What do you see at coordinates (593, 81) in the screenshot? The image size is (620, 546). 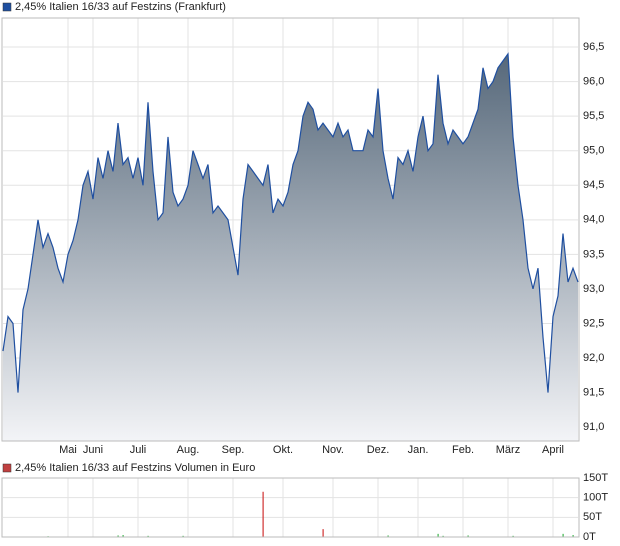 I see `y-tick-label: 96,0` at bounding box center [593, 81].